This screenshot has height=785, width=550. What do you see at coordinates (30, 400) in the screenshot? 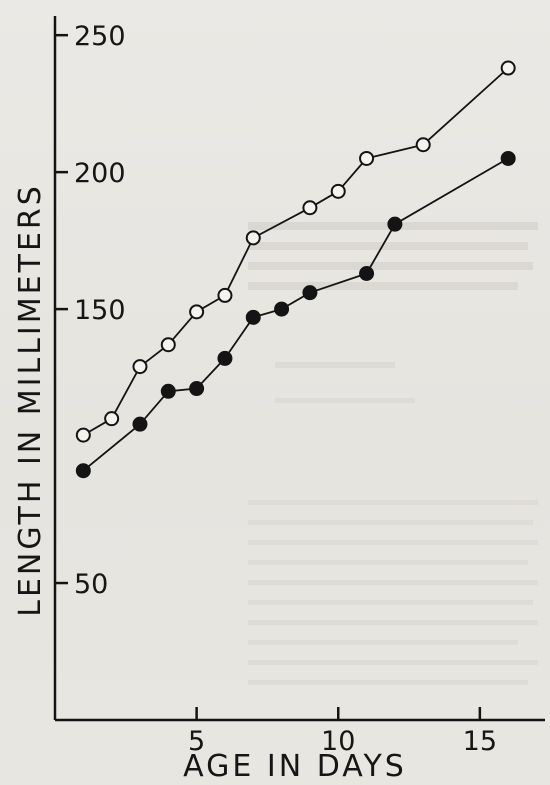
I see `y-axis-title: LENGTH IN MILLIMETERS` at bounding box center [30, 400].